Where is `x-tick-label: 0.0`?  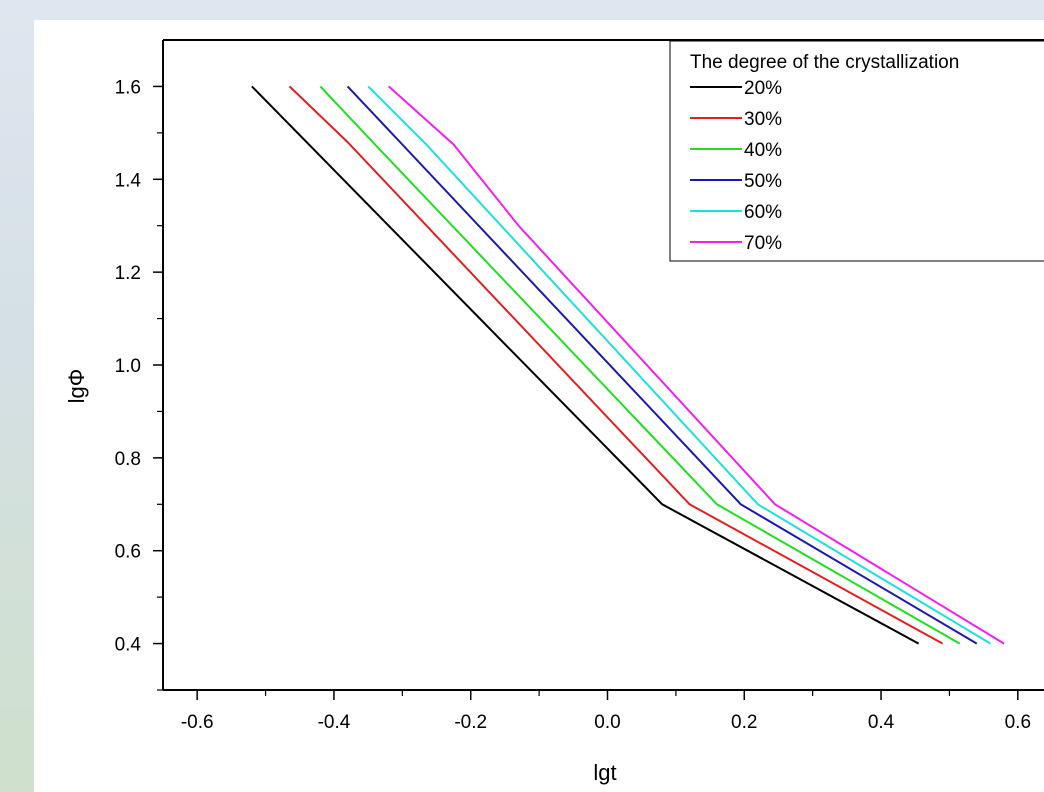 x-tick-label: 0.0 is located at coordinates (607, 722).